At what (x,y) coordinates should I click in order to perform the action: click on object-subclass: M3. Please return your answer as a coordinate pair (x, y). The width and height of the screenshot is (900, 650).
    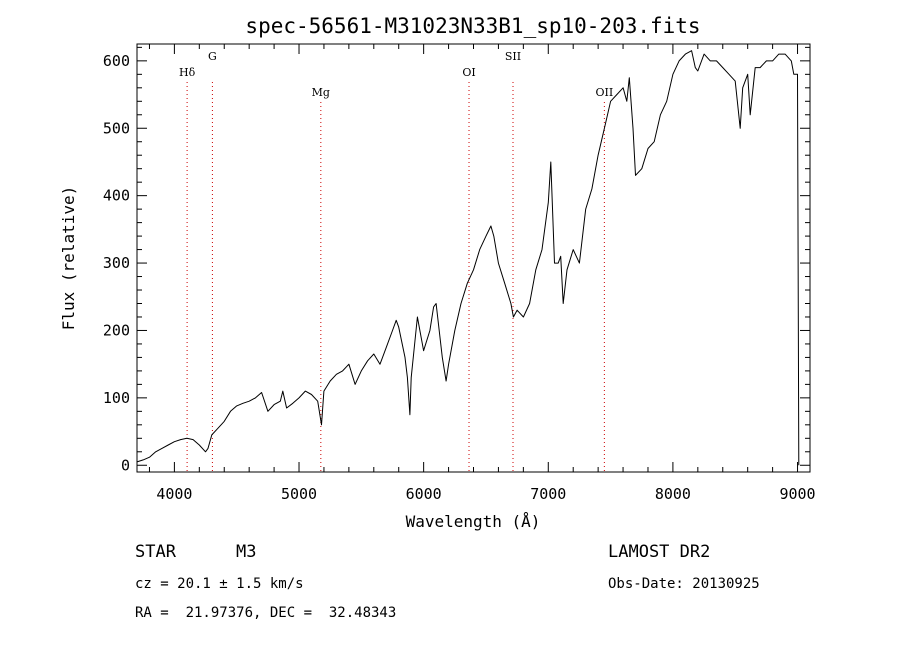
    Looking at the image, I should click on (246, 552).